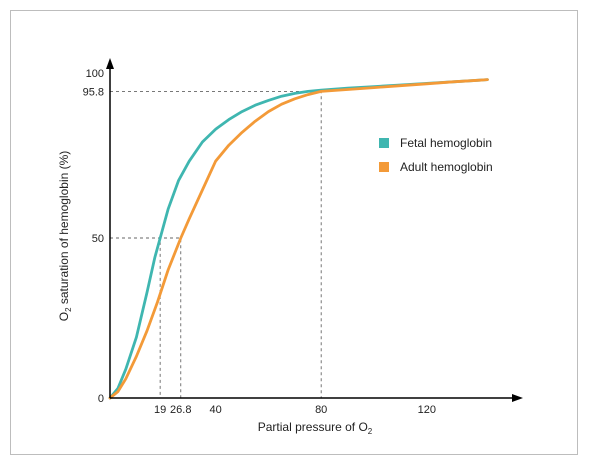 The height and width of the screenshot is (466, 589). What do you see at coordinates (446, 167) in the screenshot?
I see `legend-label-adult: Adult hemoglobin` at bounding box center [446, 167].